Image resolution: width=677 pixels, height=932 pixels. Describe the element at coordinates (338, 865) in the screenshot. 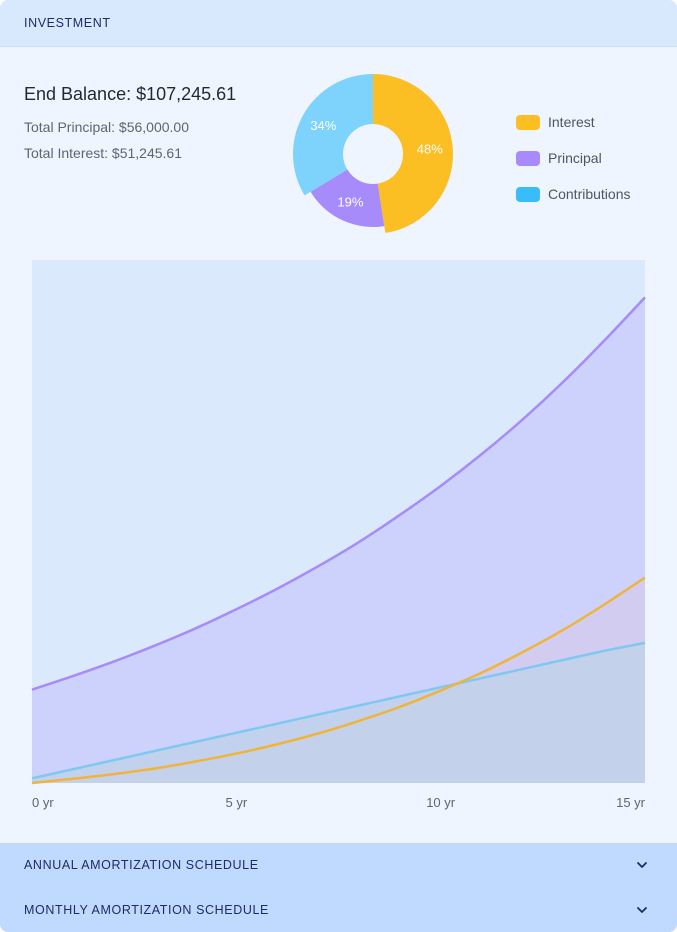

I see `annual-schedule-accordion: ANNUAL AMORTIZATION SCHEDULE` at that location.